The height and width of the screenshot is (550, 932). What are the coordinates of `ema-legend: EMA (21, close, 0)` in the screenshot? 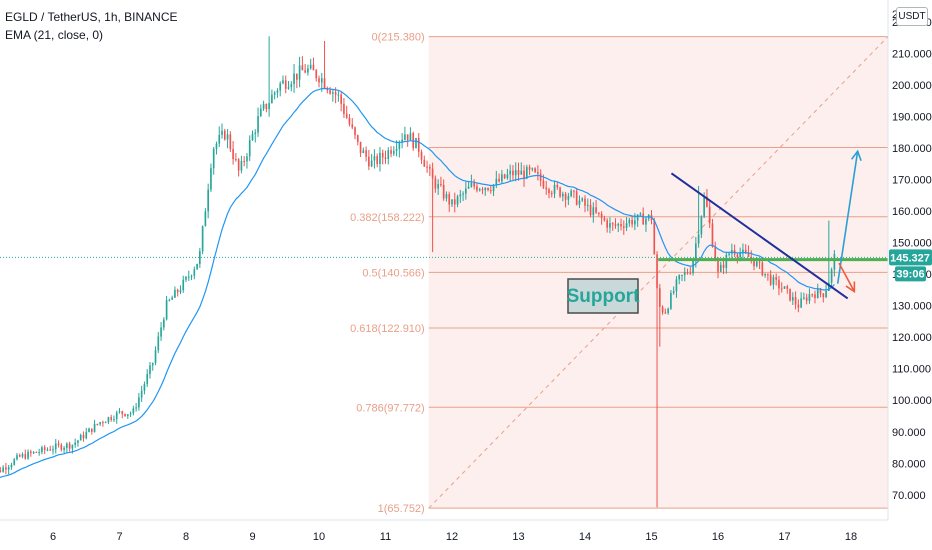 It's located at (54, 35).